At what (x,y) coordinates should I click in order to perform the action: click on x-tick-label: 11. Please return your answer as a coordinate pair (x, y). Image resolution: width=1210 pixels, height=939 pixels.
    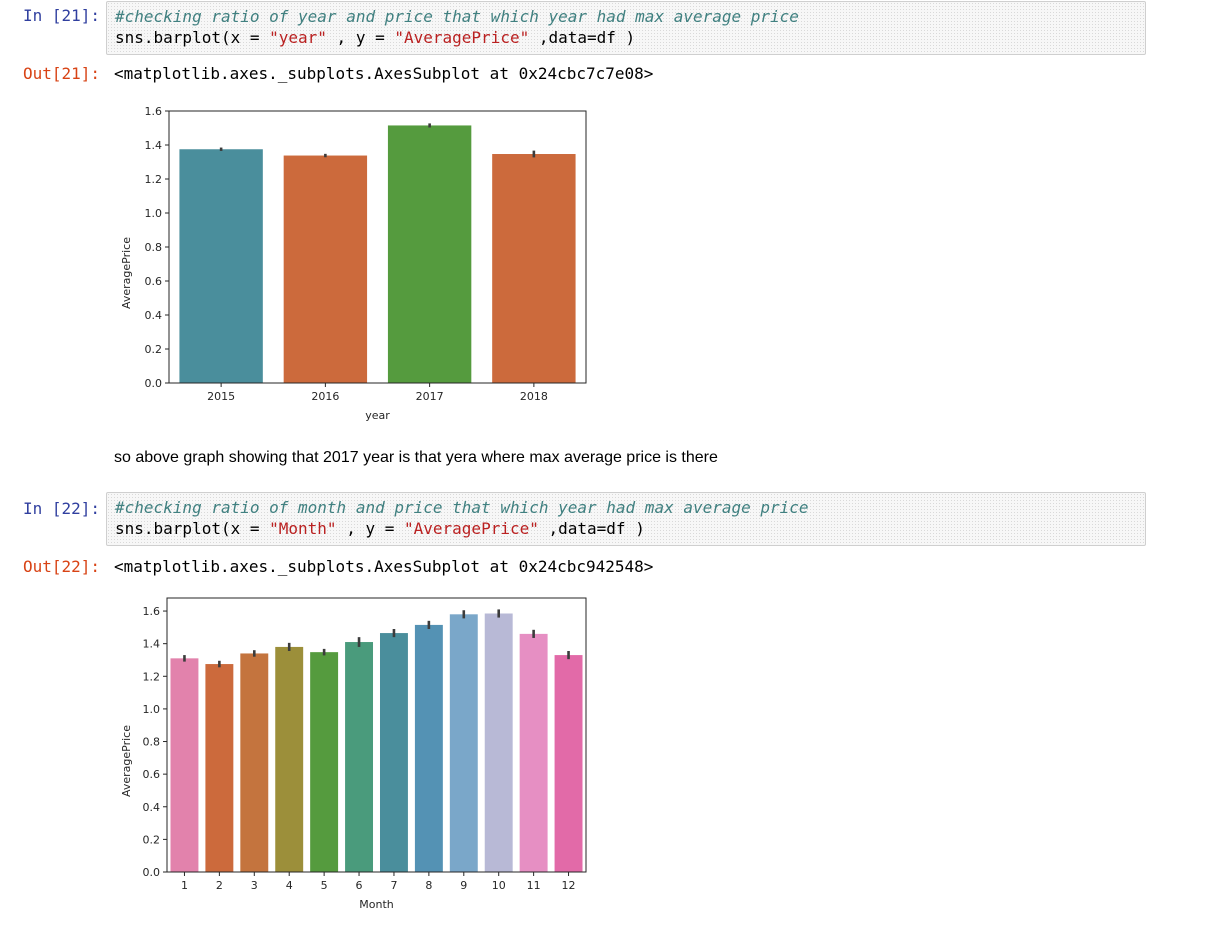
    Looking at the image, I should click on (534, 885).